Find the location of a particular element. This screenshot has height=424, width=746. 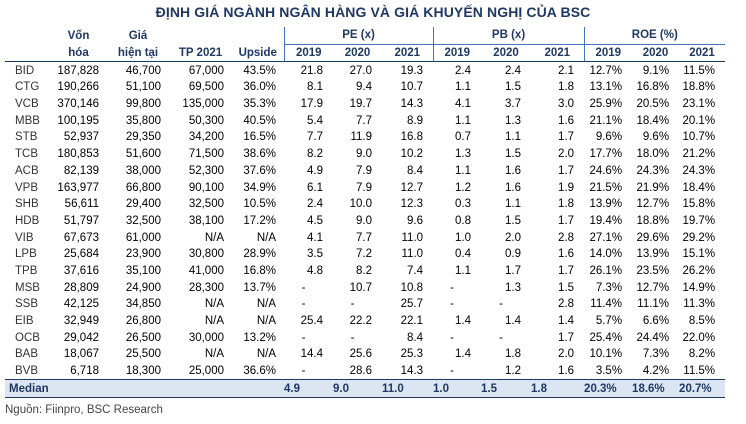

upside-cell: 16.5% is located at coordinates (258, 137).